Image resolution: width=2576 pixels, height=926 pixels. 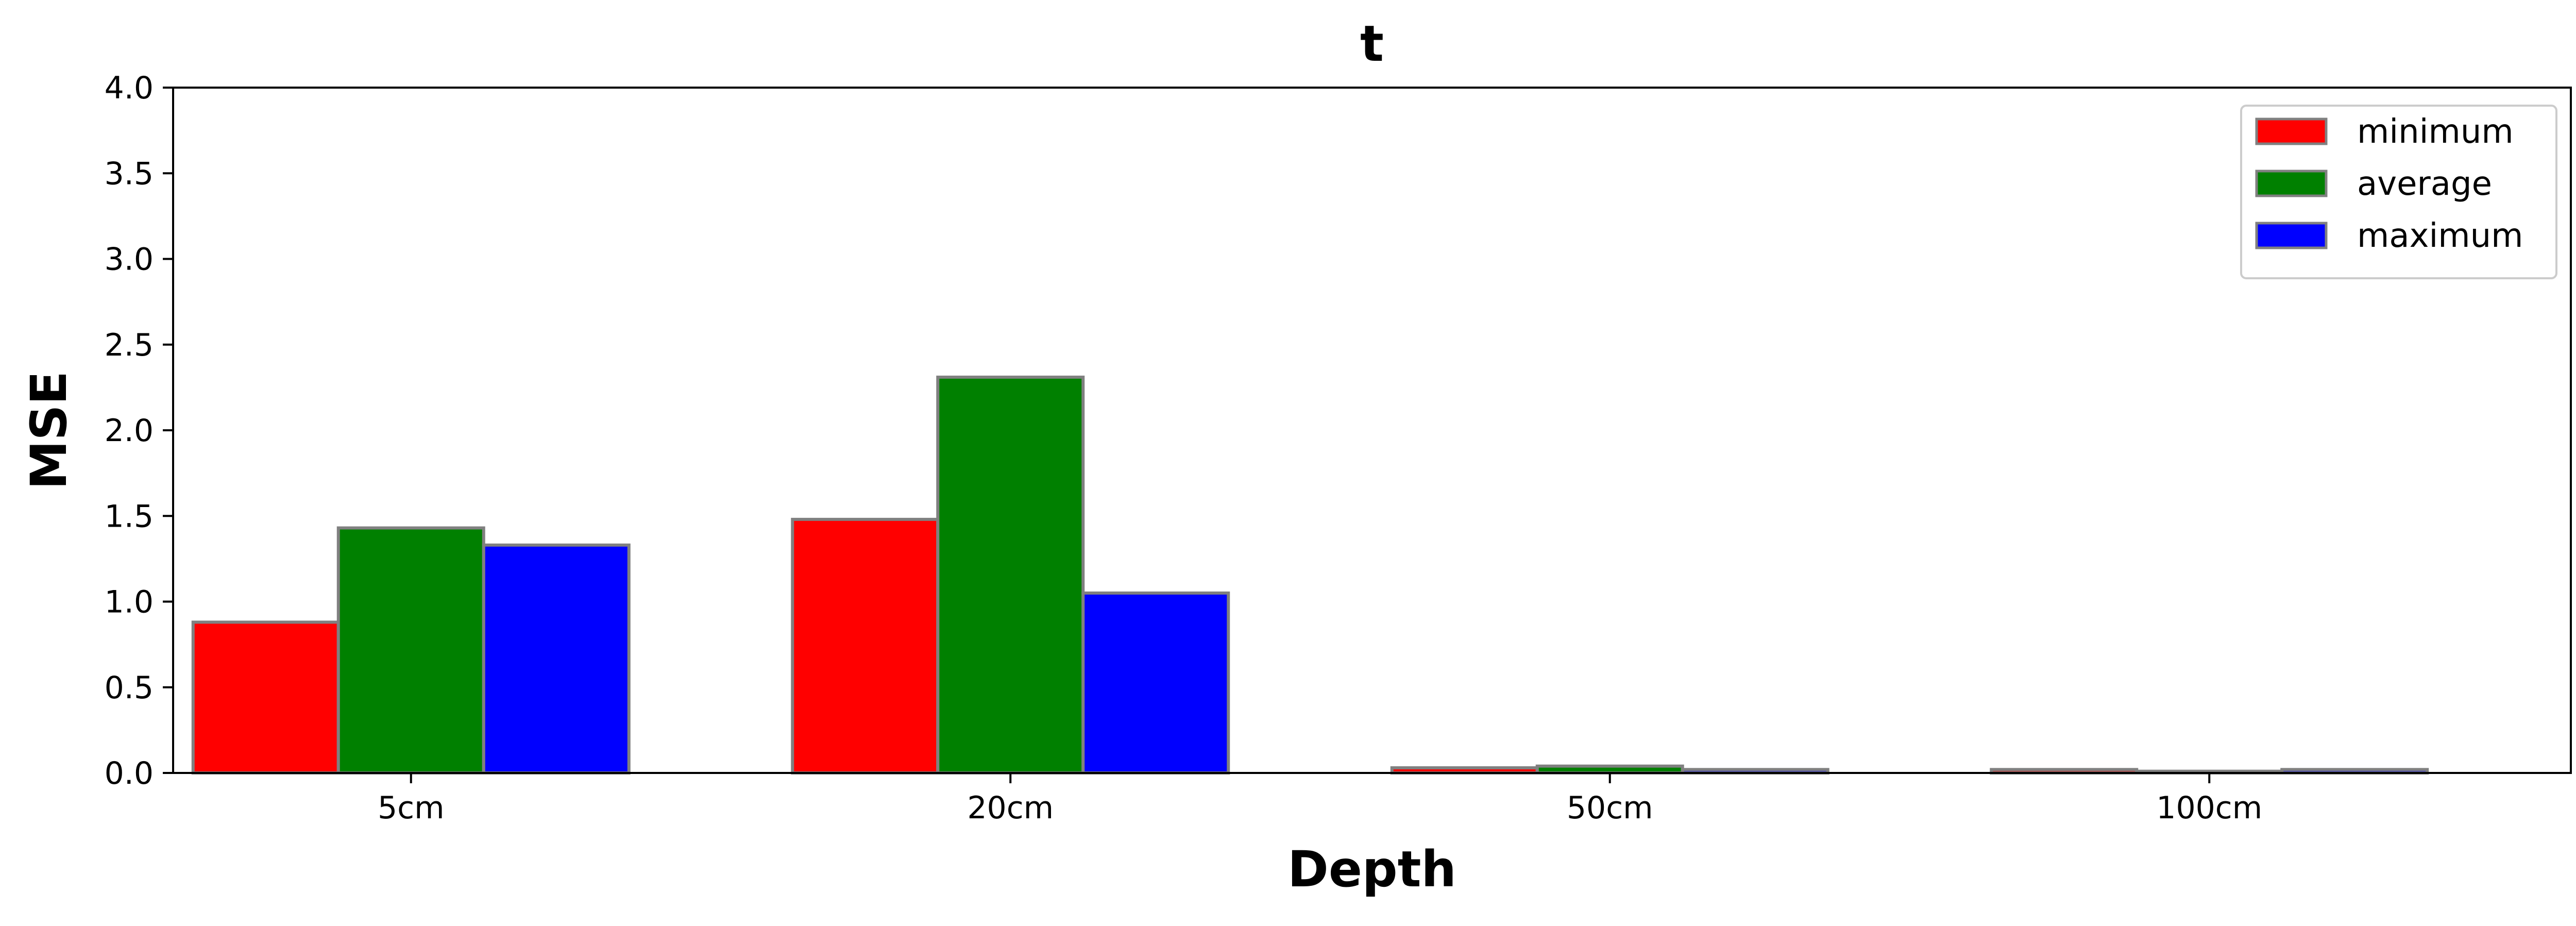 What do you see at coordinates (1010, 808) in the screenshot?
I see `x-tick-label: 20cm` at bounding box center [1010, 808].